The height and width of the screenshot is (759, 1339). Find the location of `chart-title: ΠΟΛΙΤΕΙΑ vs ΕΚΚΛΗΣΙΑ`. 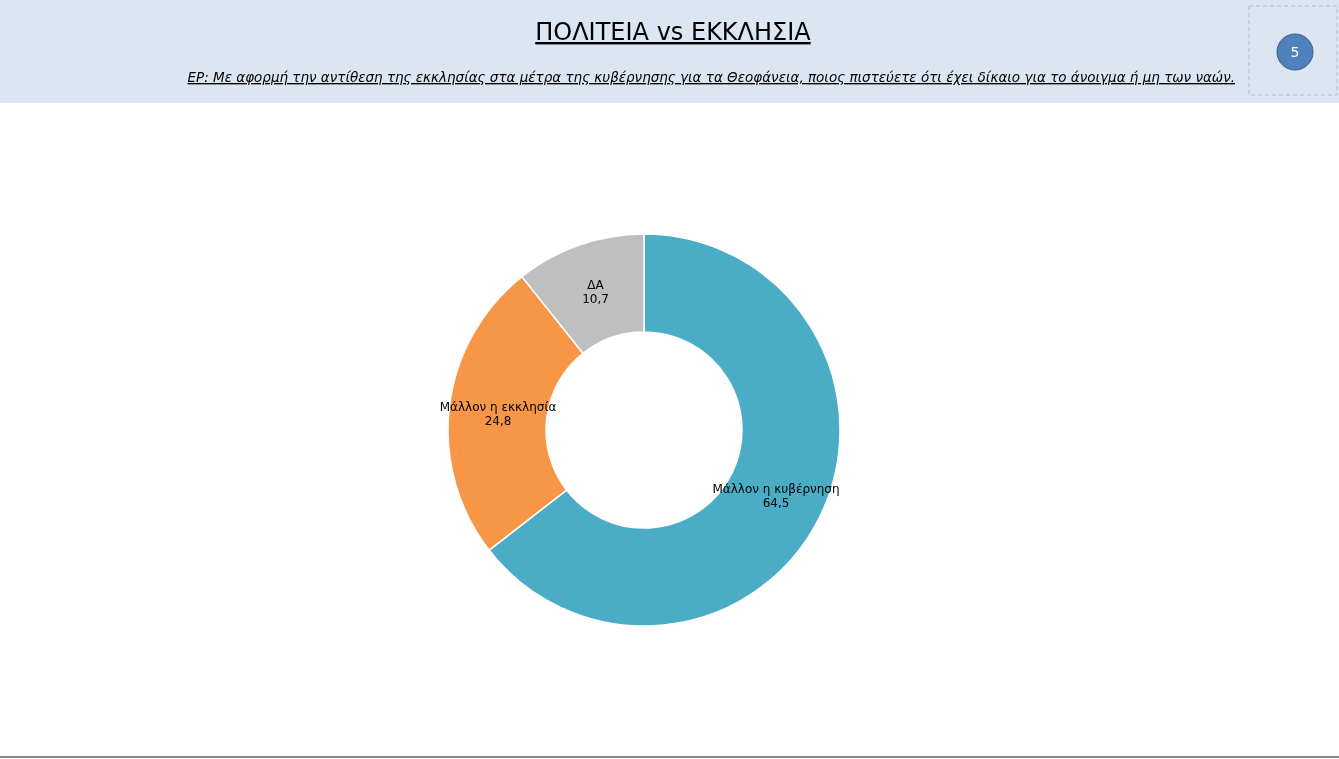

chart-title: ΠΟΛΙΤΕΙΑ vs ΕΚΚΛΗΣΙΑ is located at coordinates (673, 32).